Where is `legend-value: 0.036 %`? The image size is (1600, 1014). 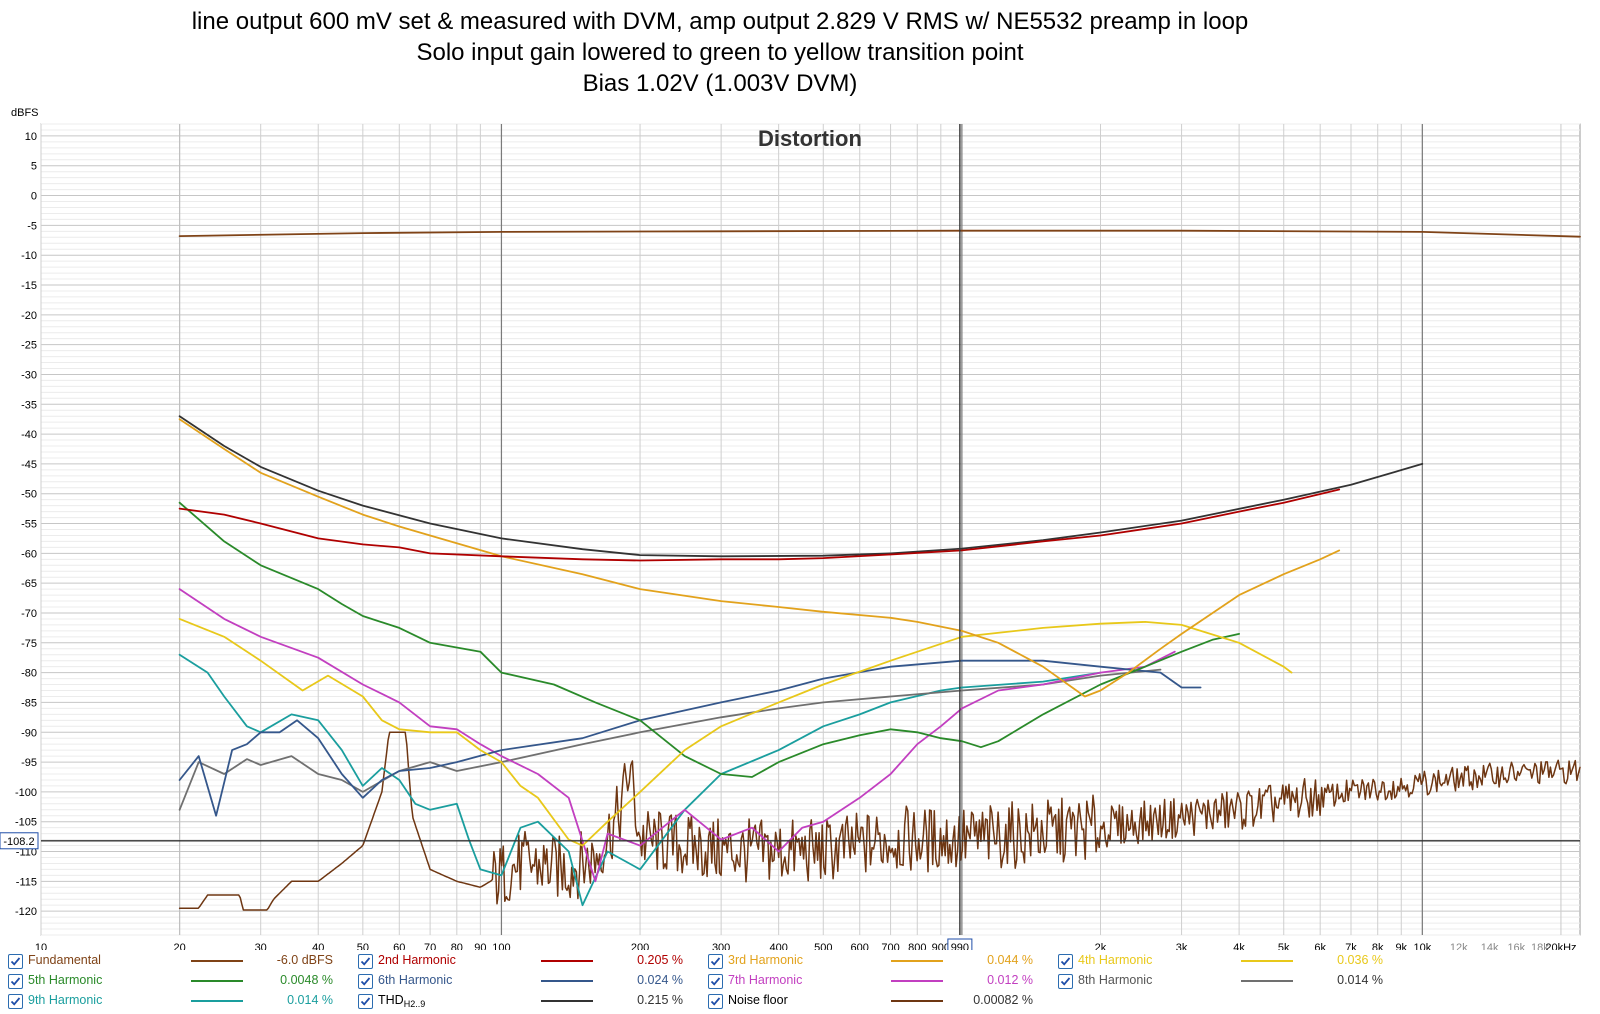
legend-value: 0.036 % is located at coordinates (1360, 960).